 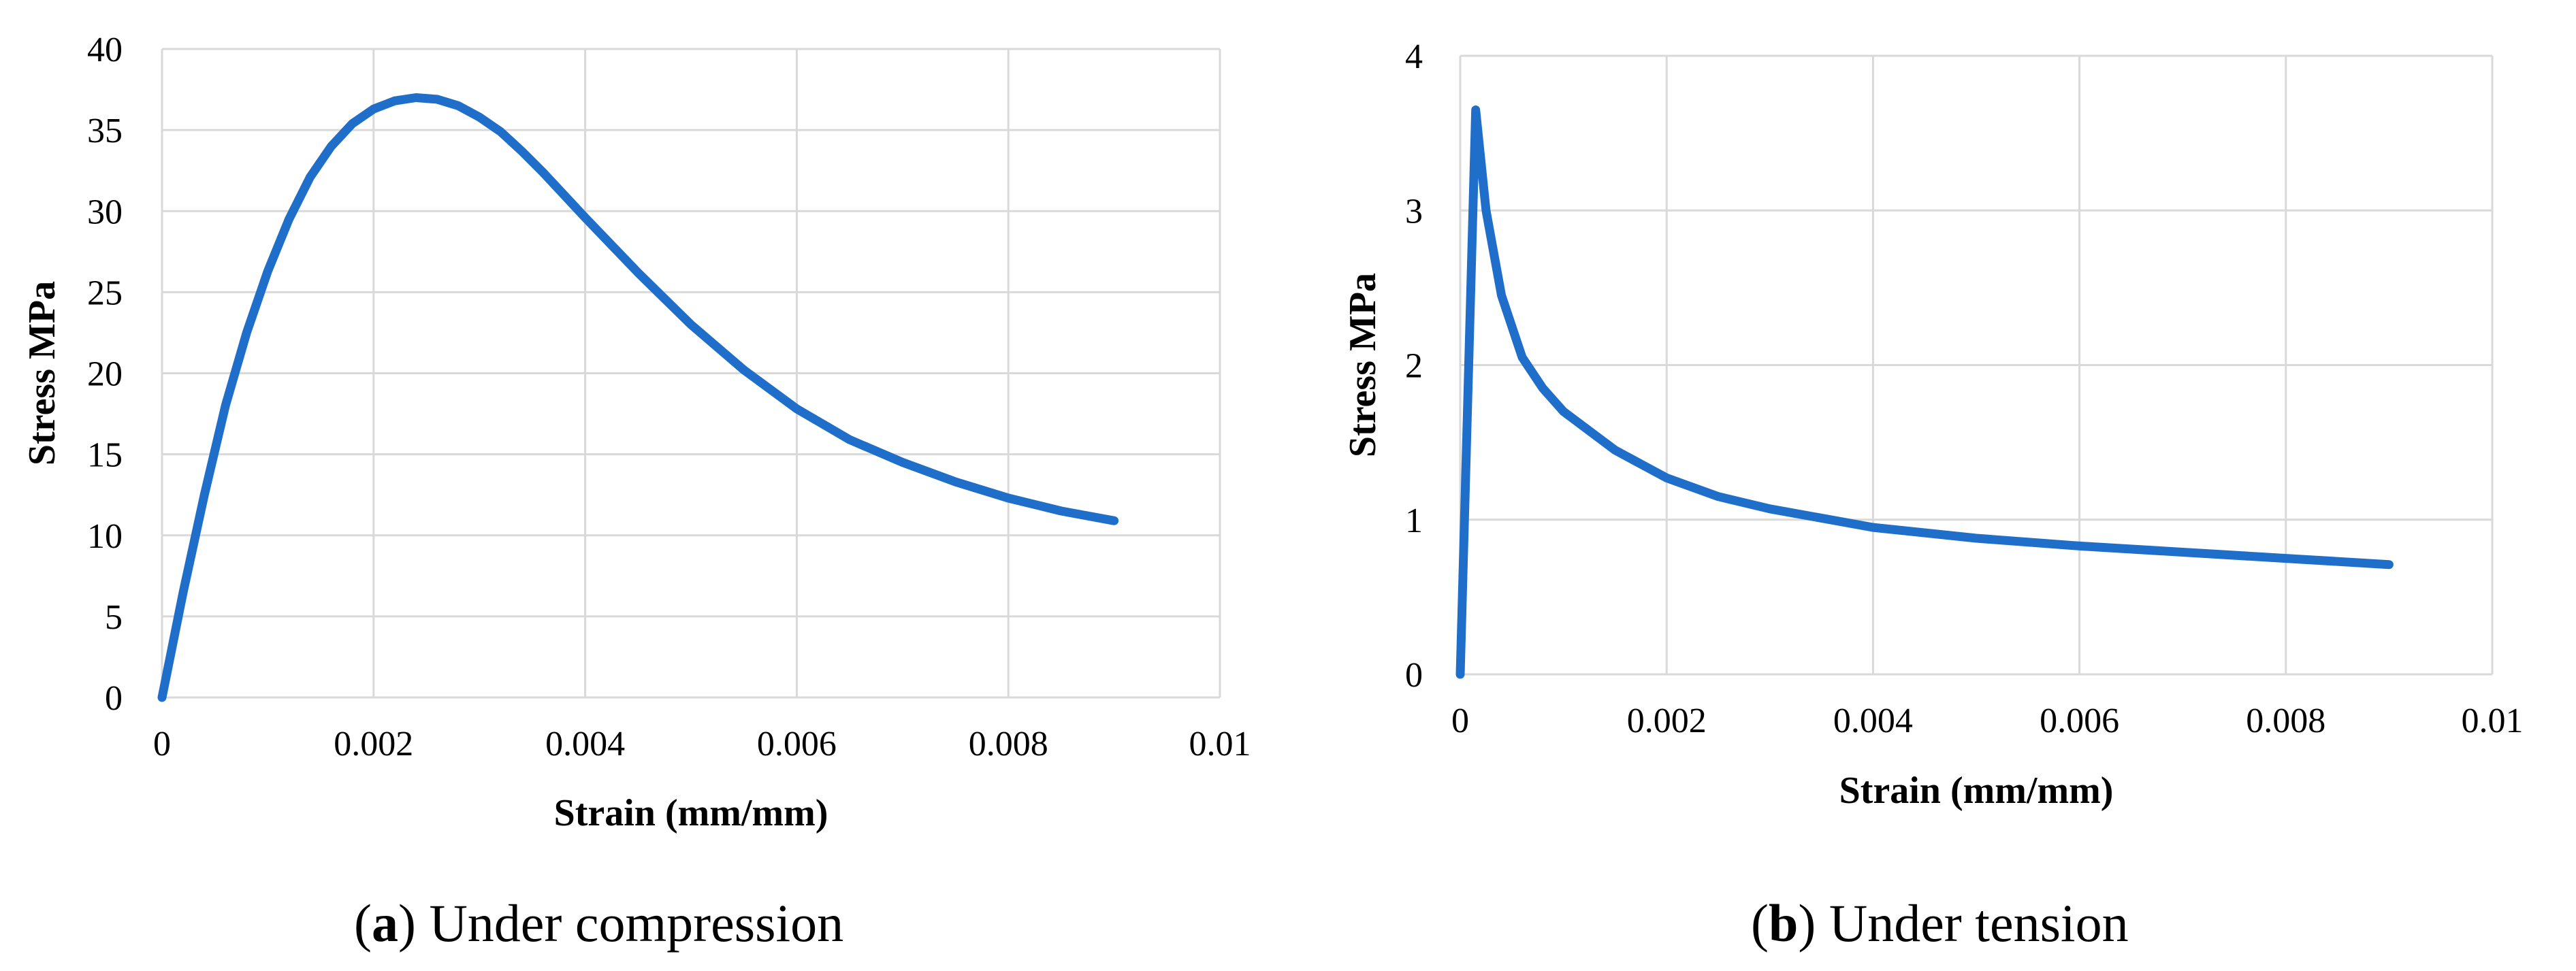 I want to click on y-tick-label: 2, so click(x=1414, y=366).